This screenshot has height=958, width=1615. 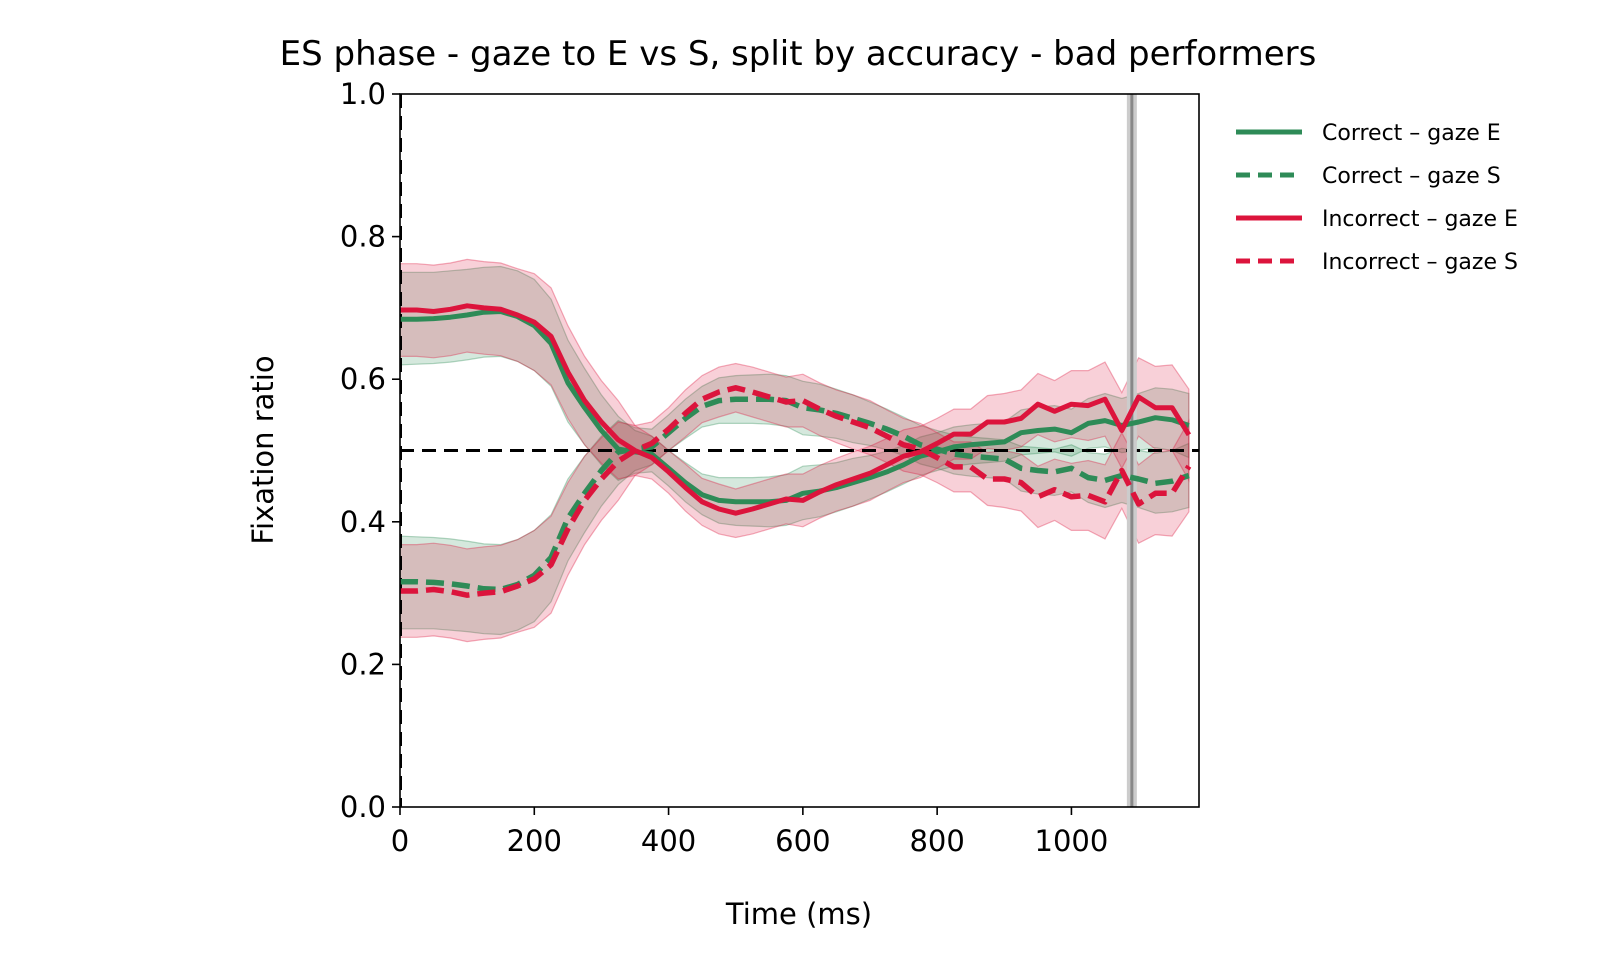 I want to click on series-line-incorrect-gaze-s, so click(x=796, y=491).